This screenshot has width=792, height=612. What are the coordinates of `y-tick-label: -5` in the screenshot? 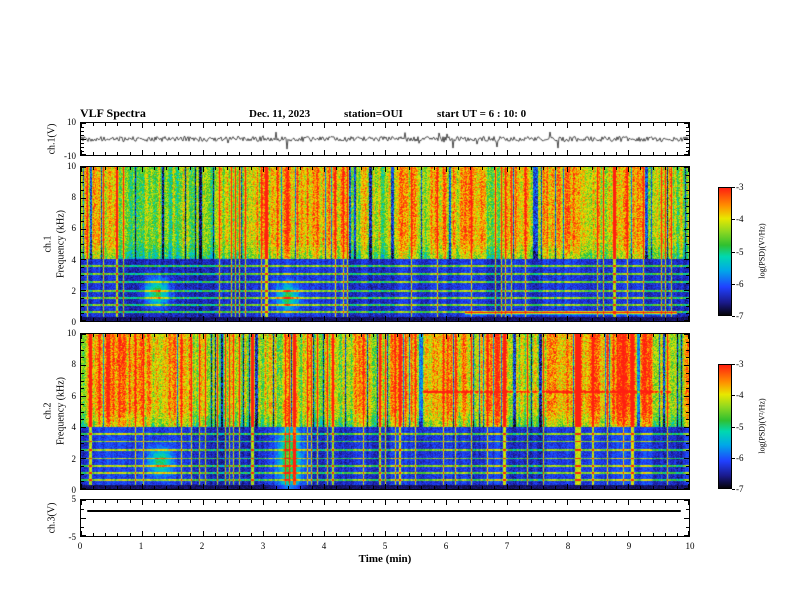 It's located at (72, 537).